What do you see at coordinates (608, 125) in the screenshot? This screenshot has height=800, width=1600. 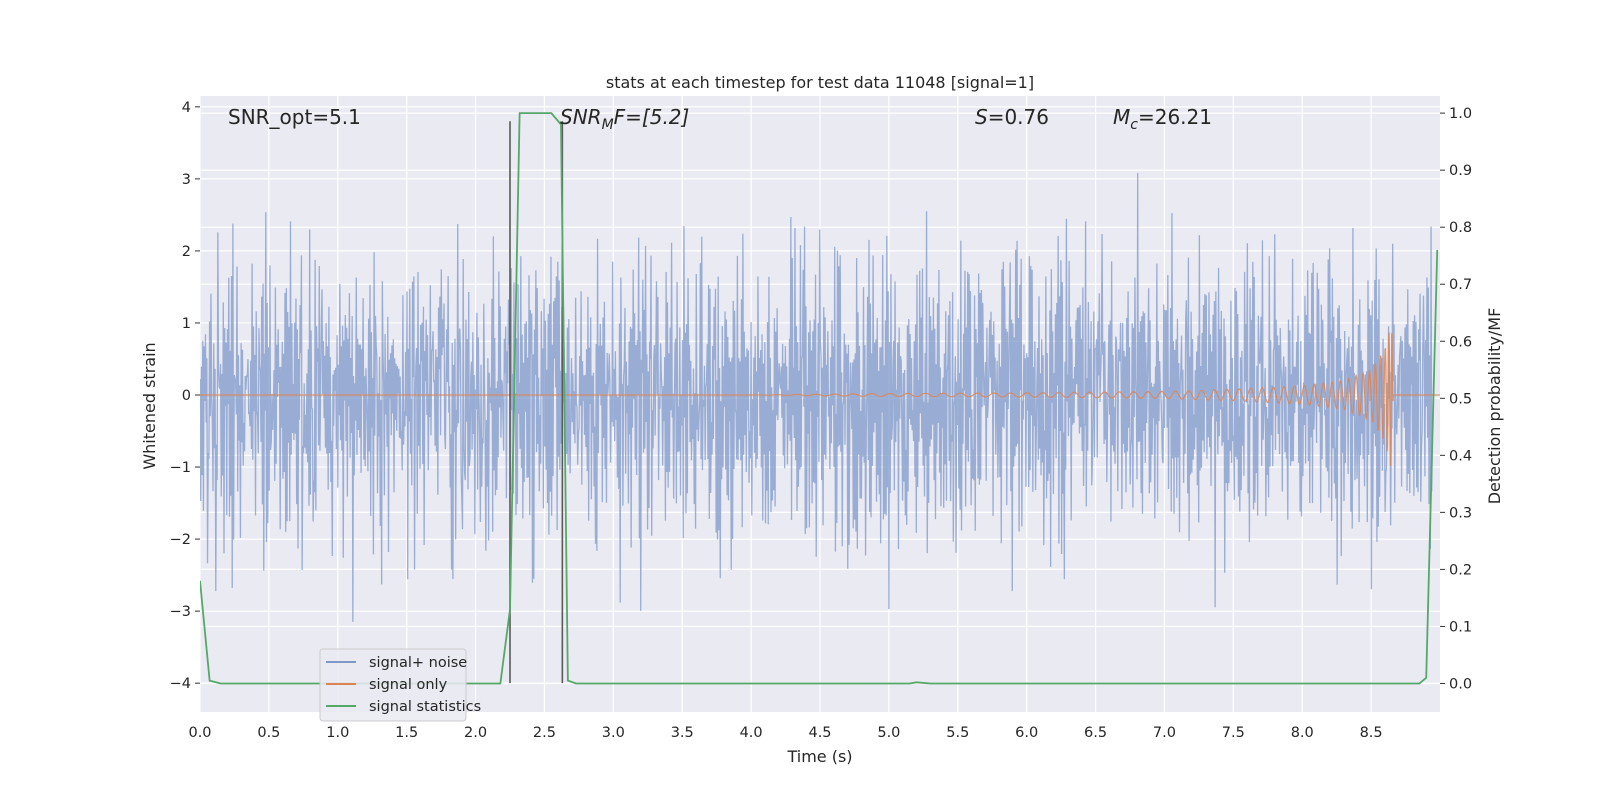 I see `annotation-snr-mf-sub: M` at bounding box center [608, 125].